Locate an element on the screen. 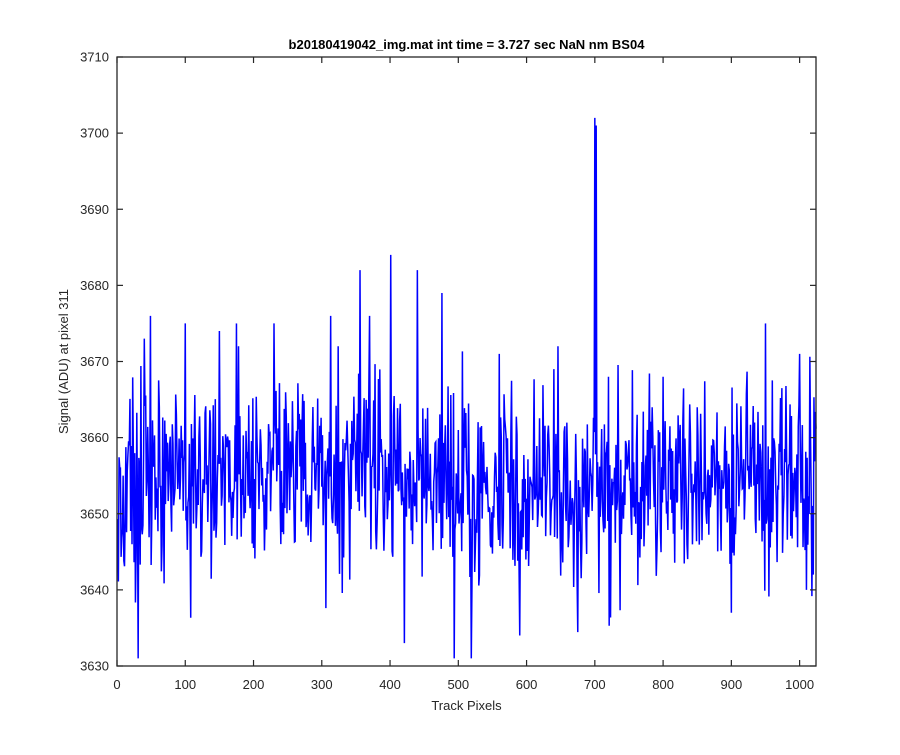  y-tick-label: 3710 is located at coordinates (94, 57).